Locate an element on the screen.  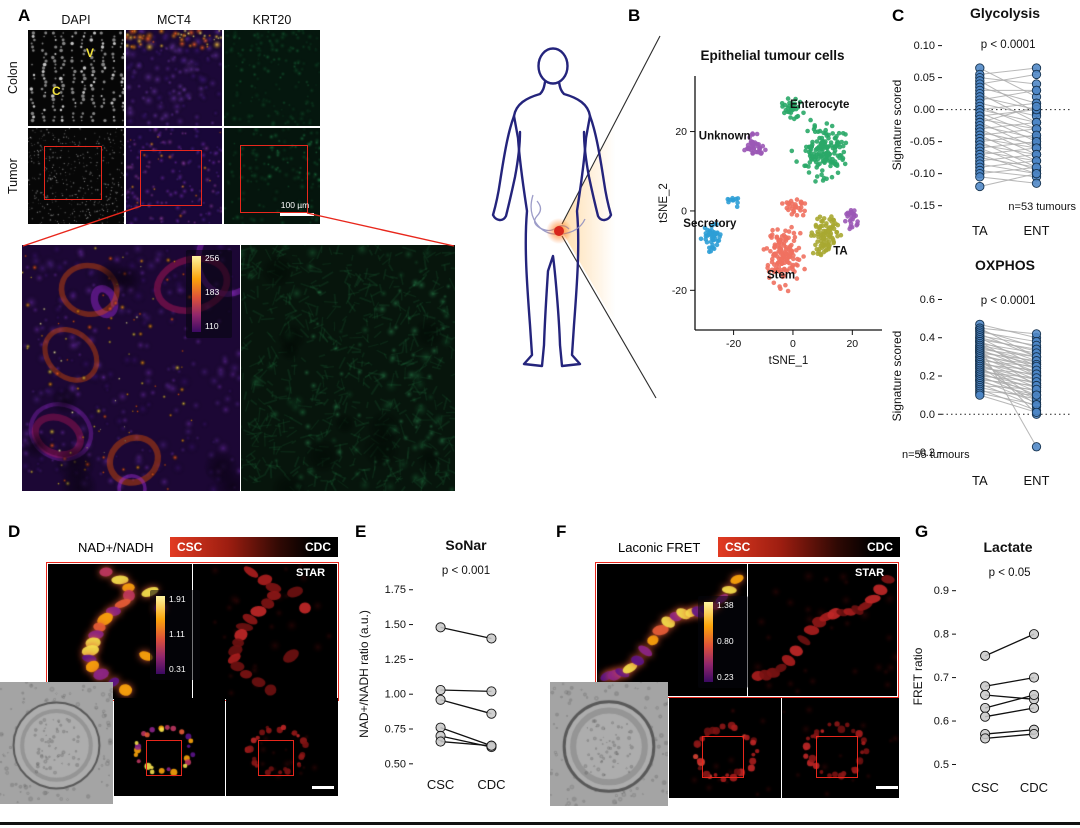
svg-text: n=55 tumours is located at coordinates (936, 455).